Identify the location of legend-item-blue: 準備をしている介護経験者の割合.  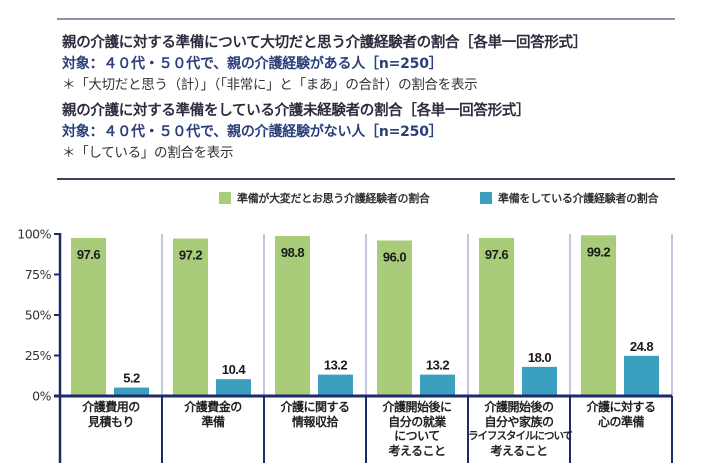
(569, 198).